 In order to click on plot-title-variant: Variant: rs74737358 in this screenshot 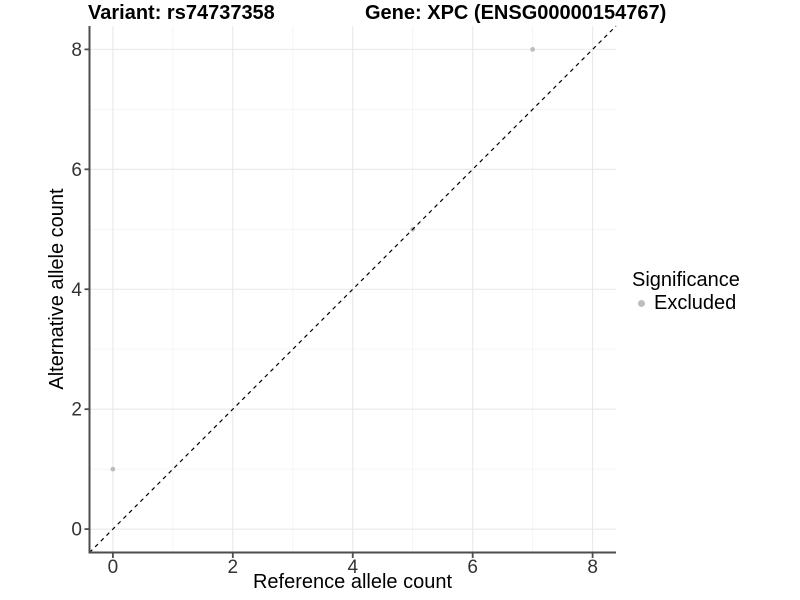, I will do `click(181, 13)`.